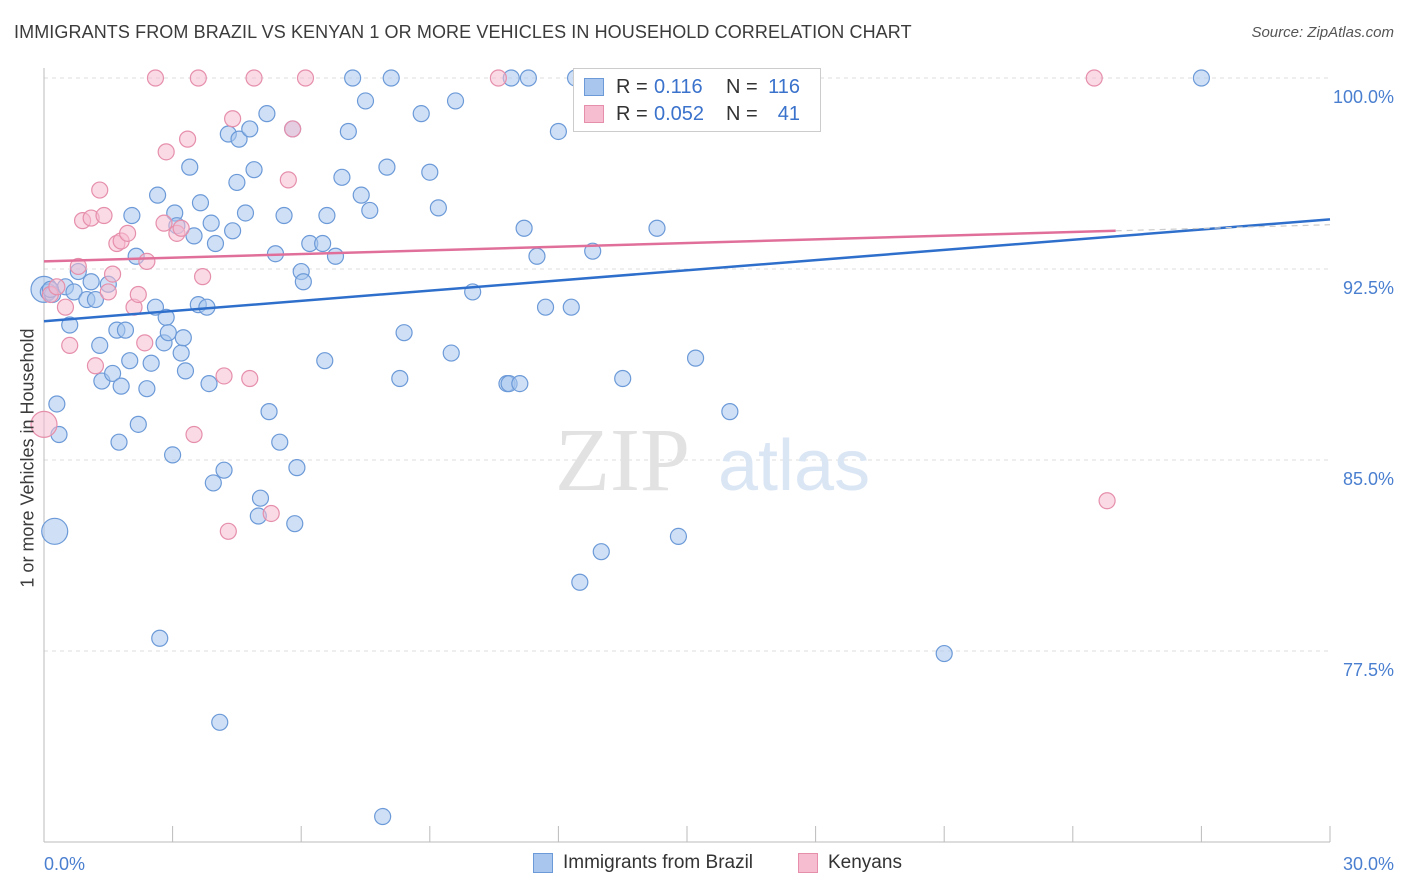 The image size is (1406, 892). I want to click on trend-line-brazil, so click(687, 270).